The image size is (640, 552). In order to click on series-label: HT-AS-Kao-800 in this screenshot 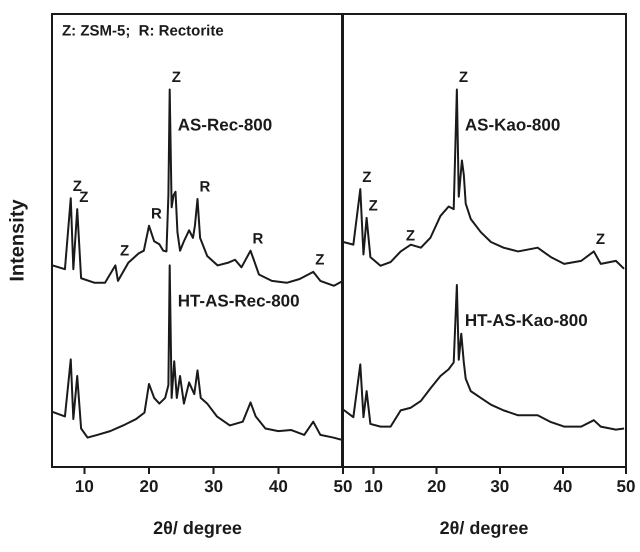, I will do `click(526, 320)`.